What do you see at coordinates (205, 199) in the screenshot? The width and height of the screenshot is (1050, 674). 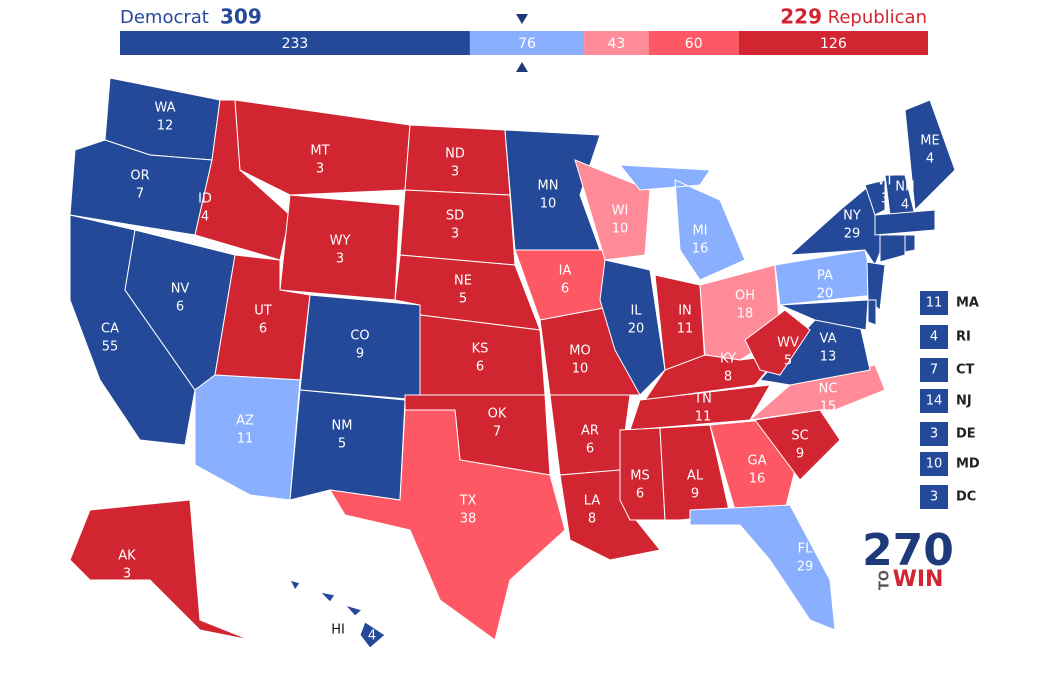 I see `state-abbr: ID` at bounding box center [205, 199].